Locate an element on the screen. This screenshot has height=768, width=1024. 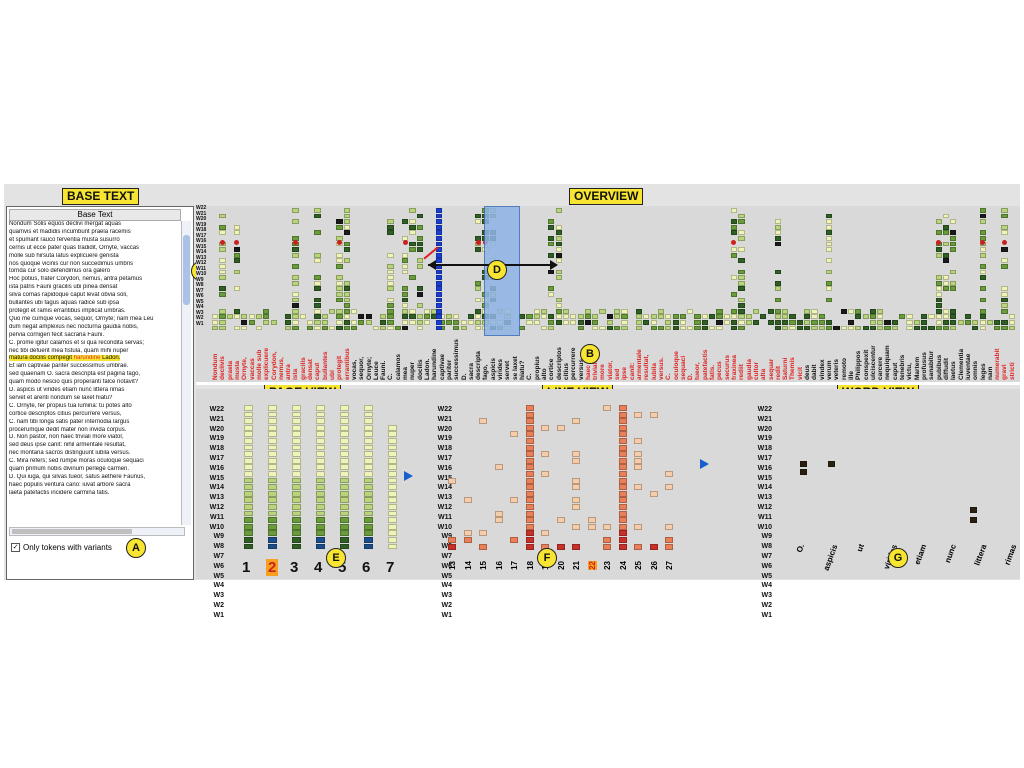
overview-word-label: versus. is located at coordinates (661, 368).